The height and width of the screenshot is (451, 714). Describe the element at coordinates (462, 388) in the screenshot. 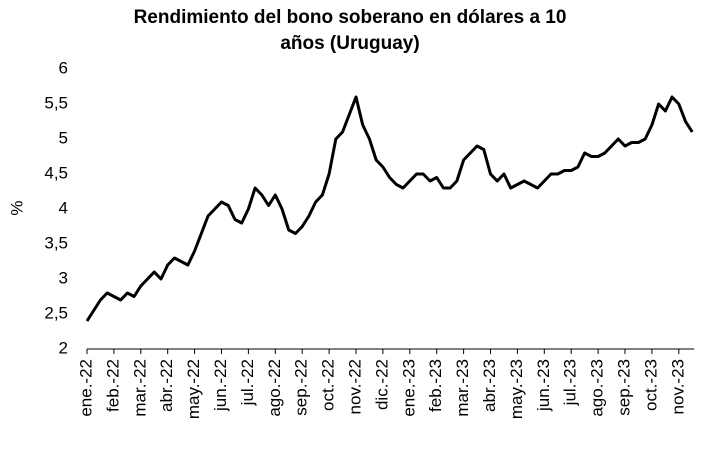

I see `x-tick-label: mar.-23` at that location.